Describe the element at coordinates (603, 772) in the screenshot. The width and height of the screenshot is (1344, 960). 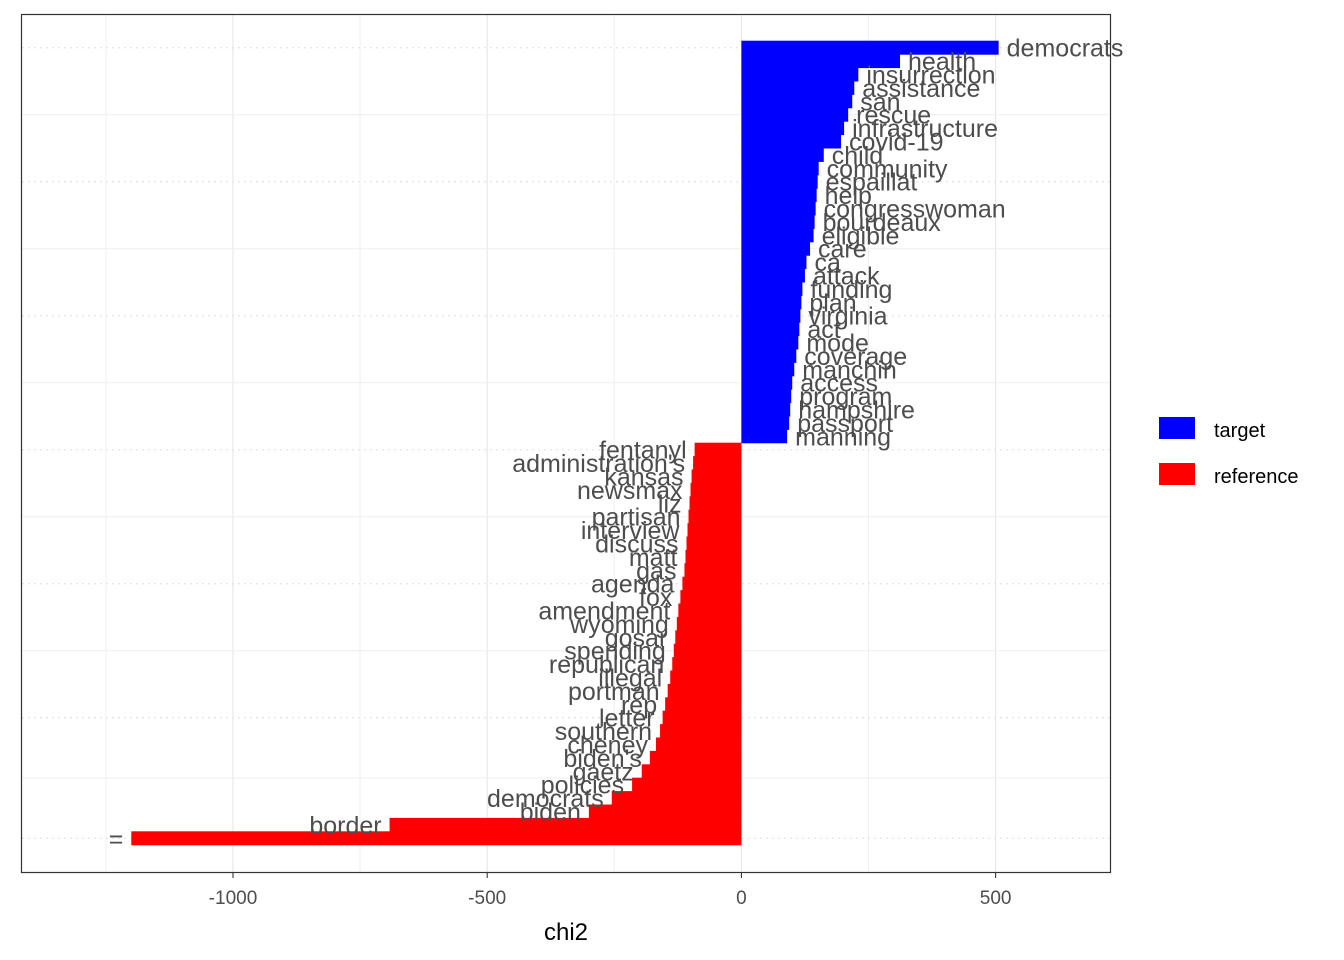
I see `bar-label: gaetz` at that location.